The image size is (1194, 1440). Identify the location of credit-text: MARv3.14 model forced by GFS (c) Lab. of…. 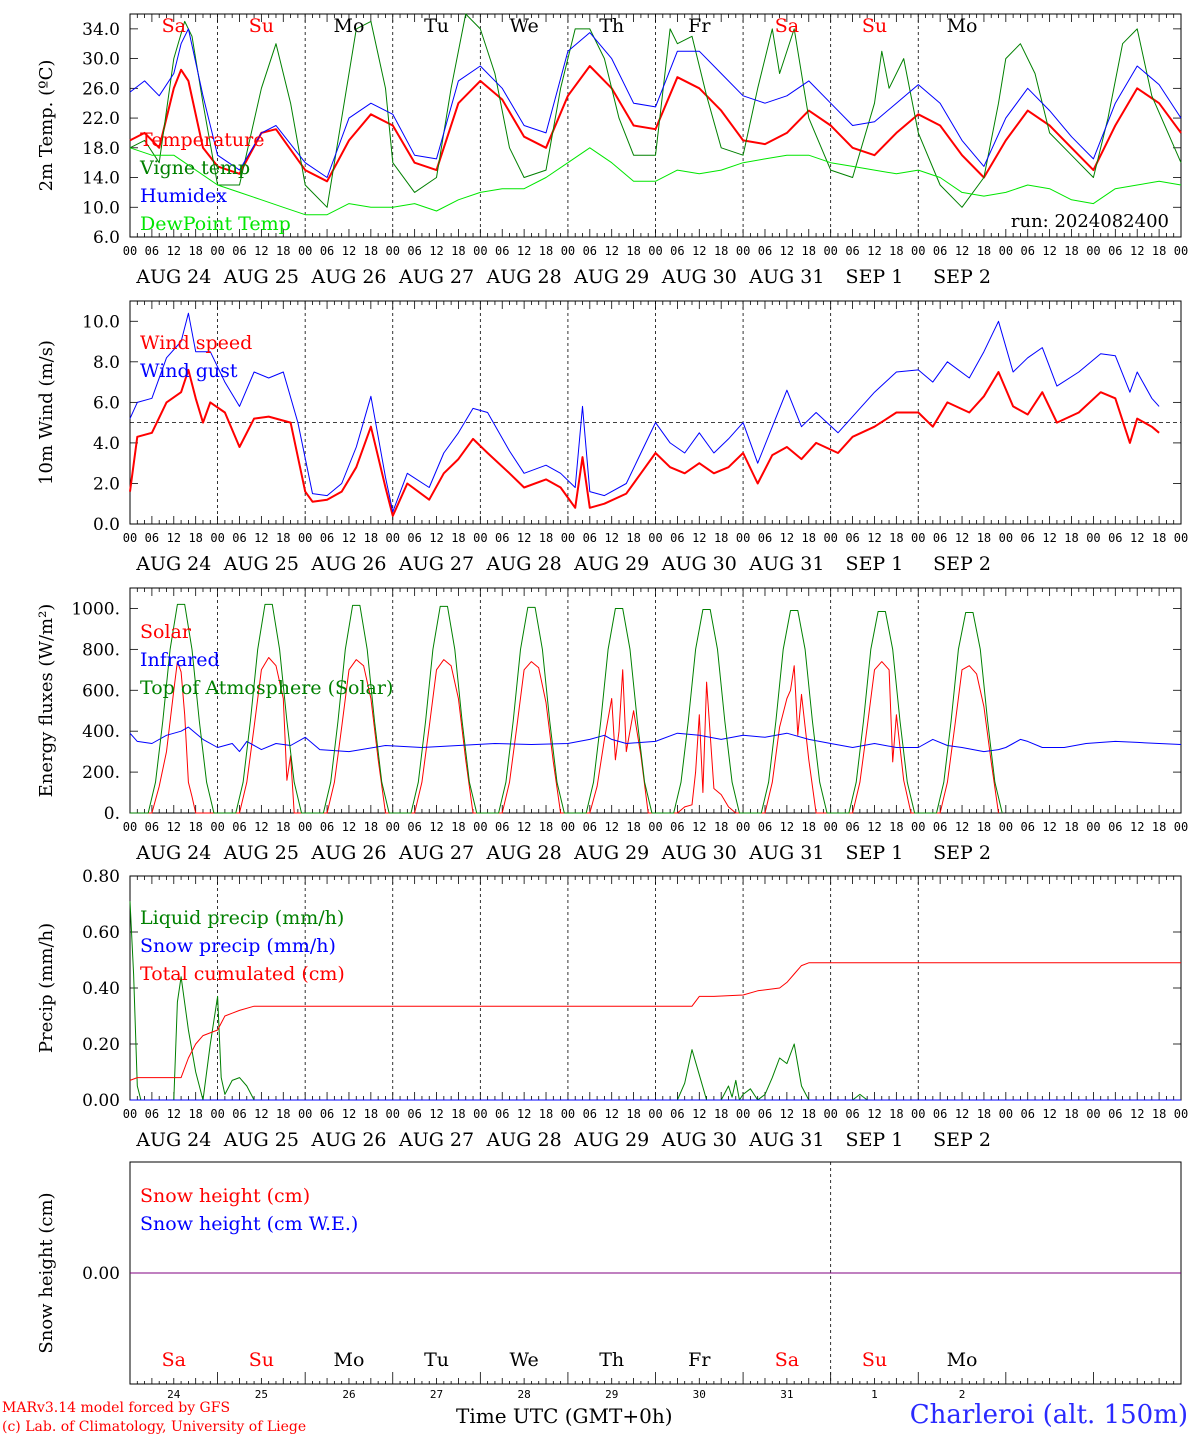
(154, 1418).